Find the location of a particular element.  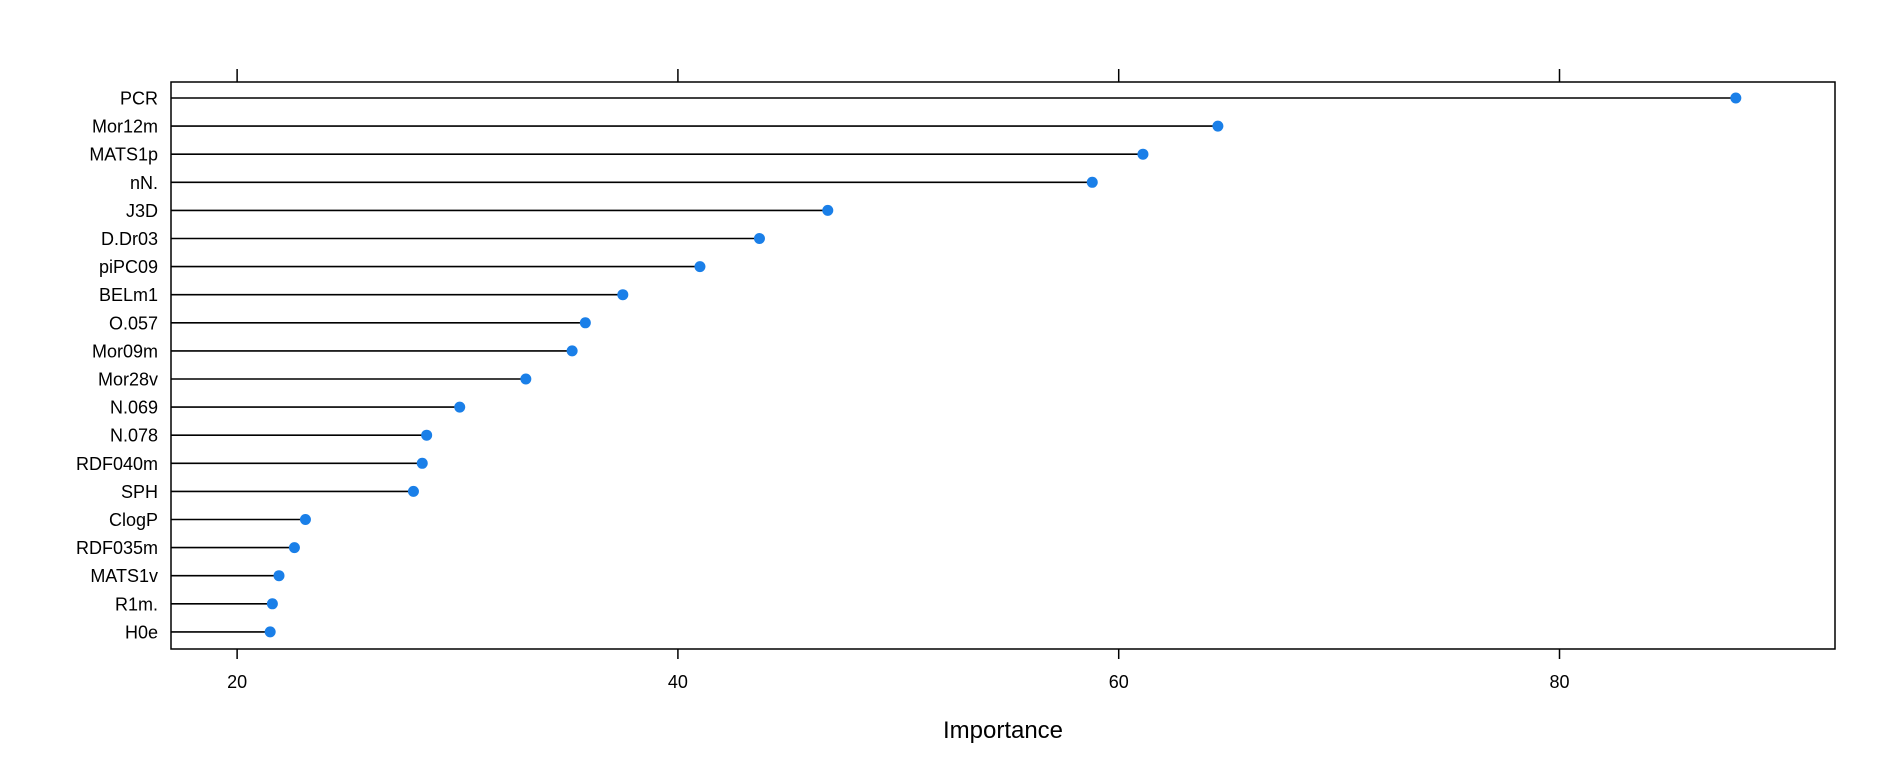

point-r1m is located at coordinates (272, 604).